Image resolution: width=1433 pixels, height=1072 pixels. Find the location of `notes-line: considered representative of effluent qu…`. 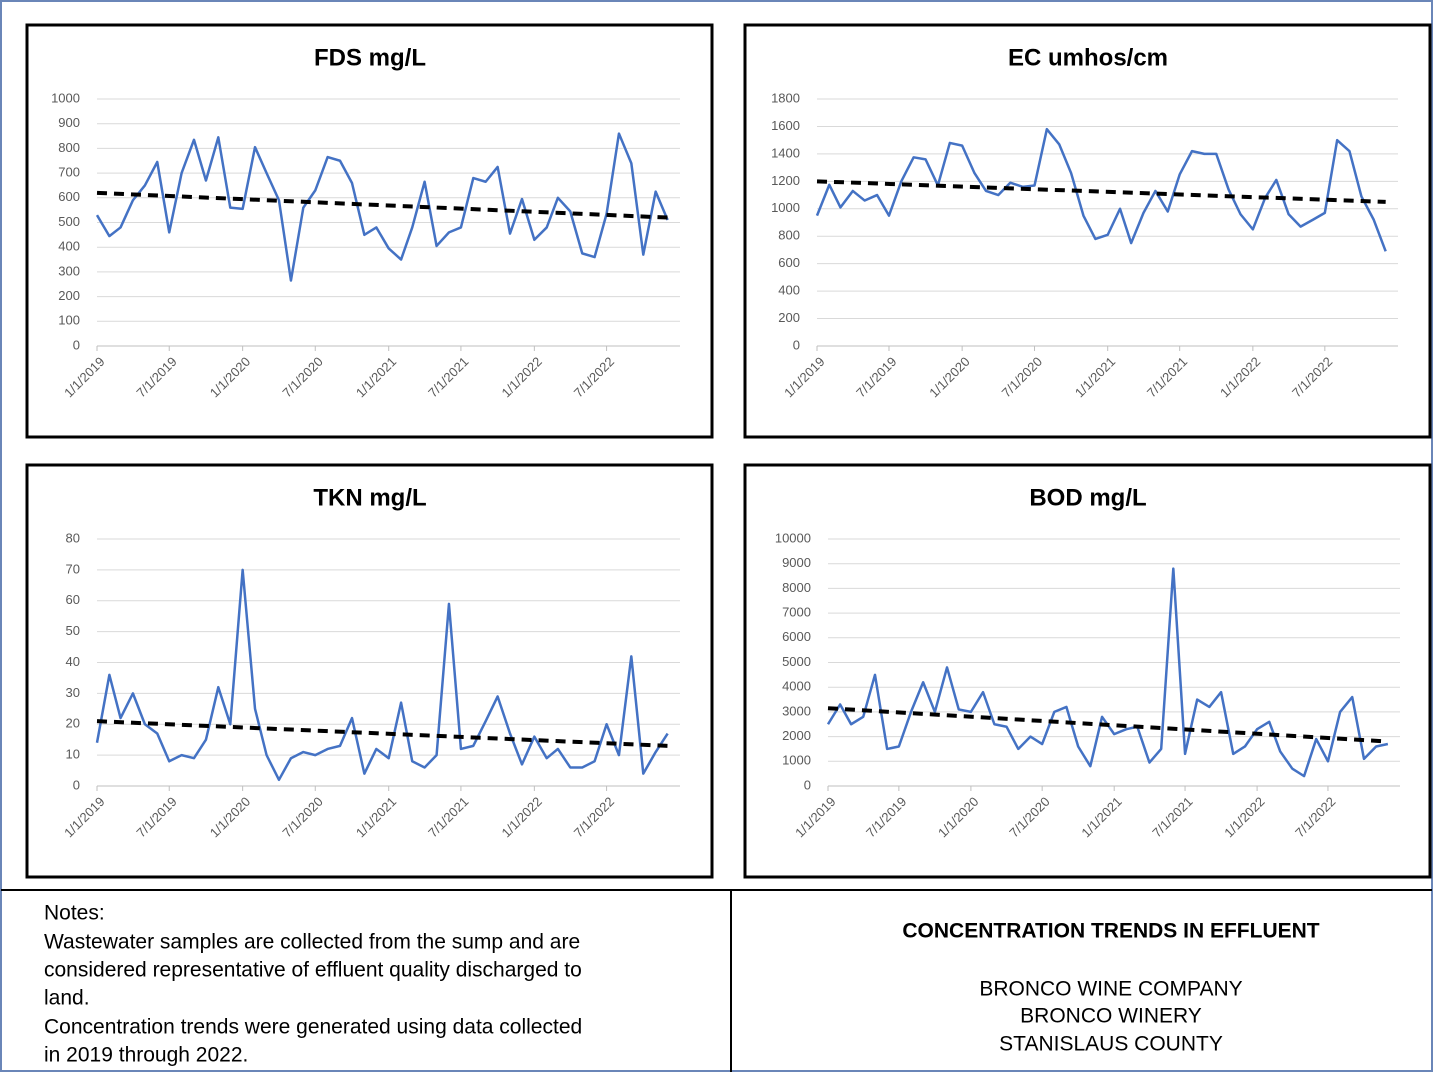

notes-line: considered representative of effluent qu… is located at coordinates (313, 970).